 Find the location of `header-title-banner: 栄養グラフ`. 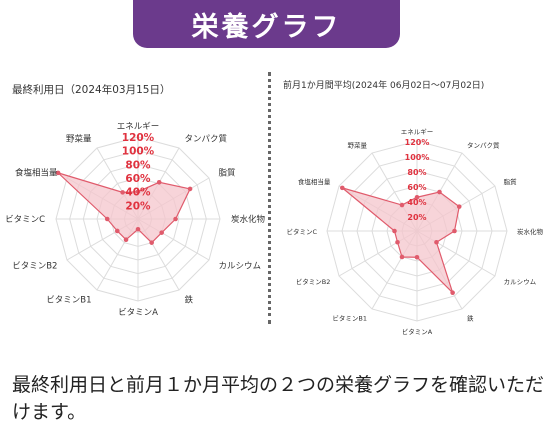

header-title-banner: 栄養グラフ is located at coordinates (266, 24).